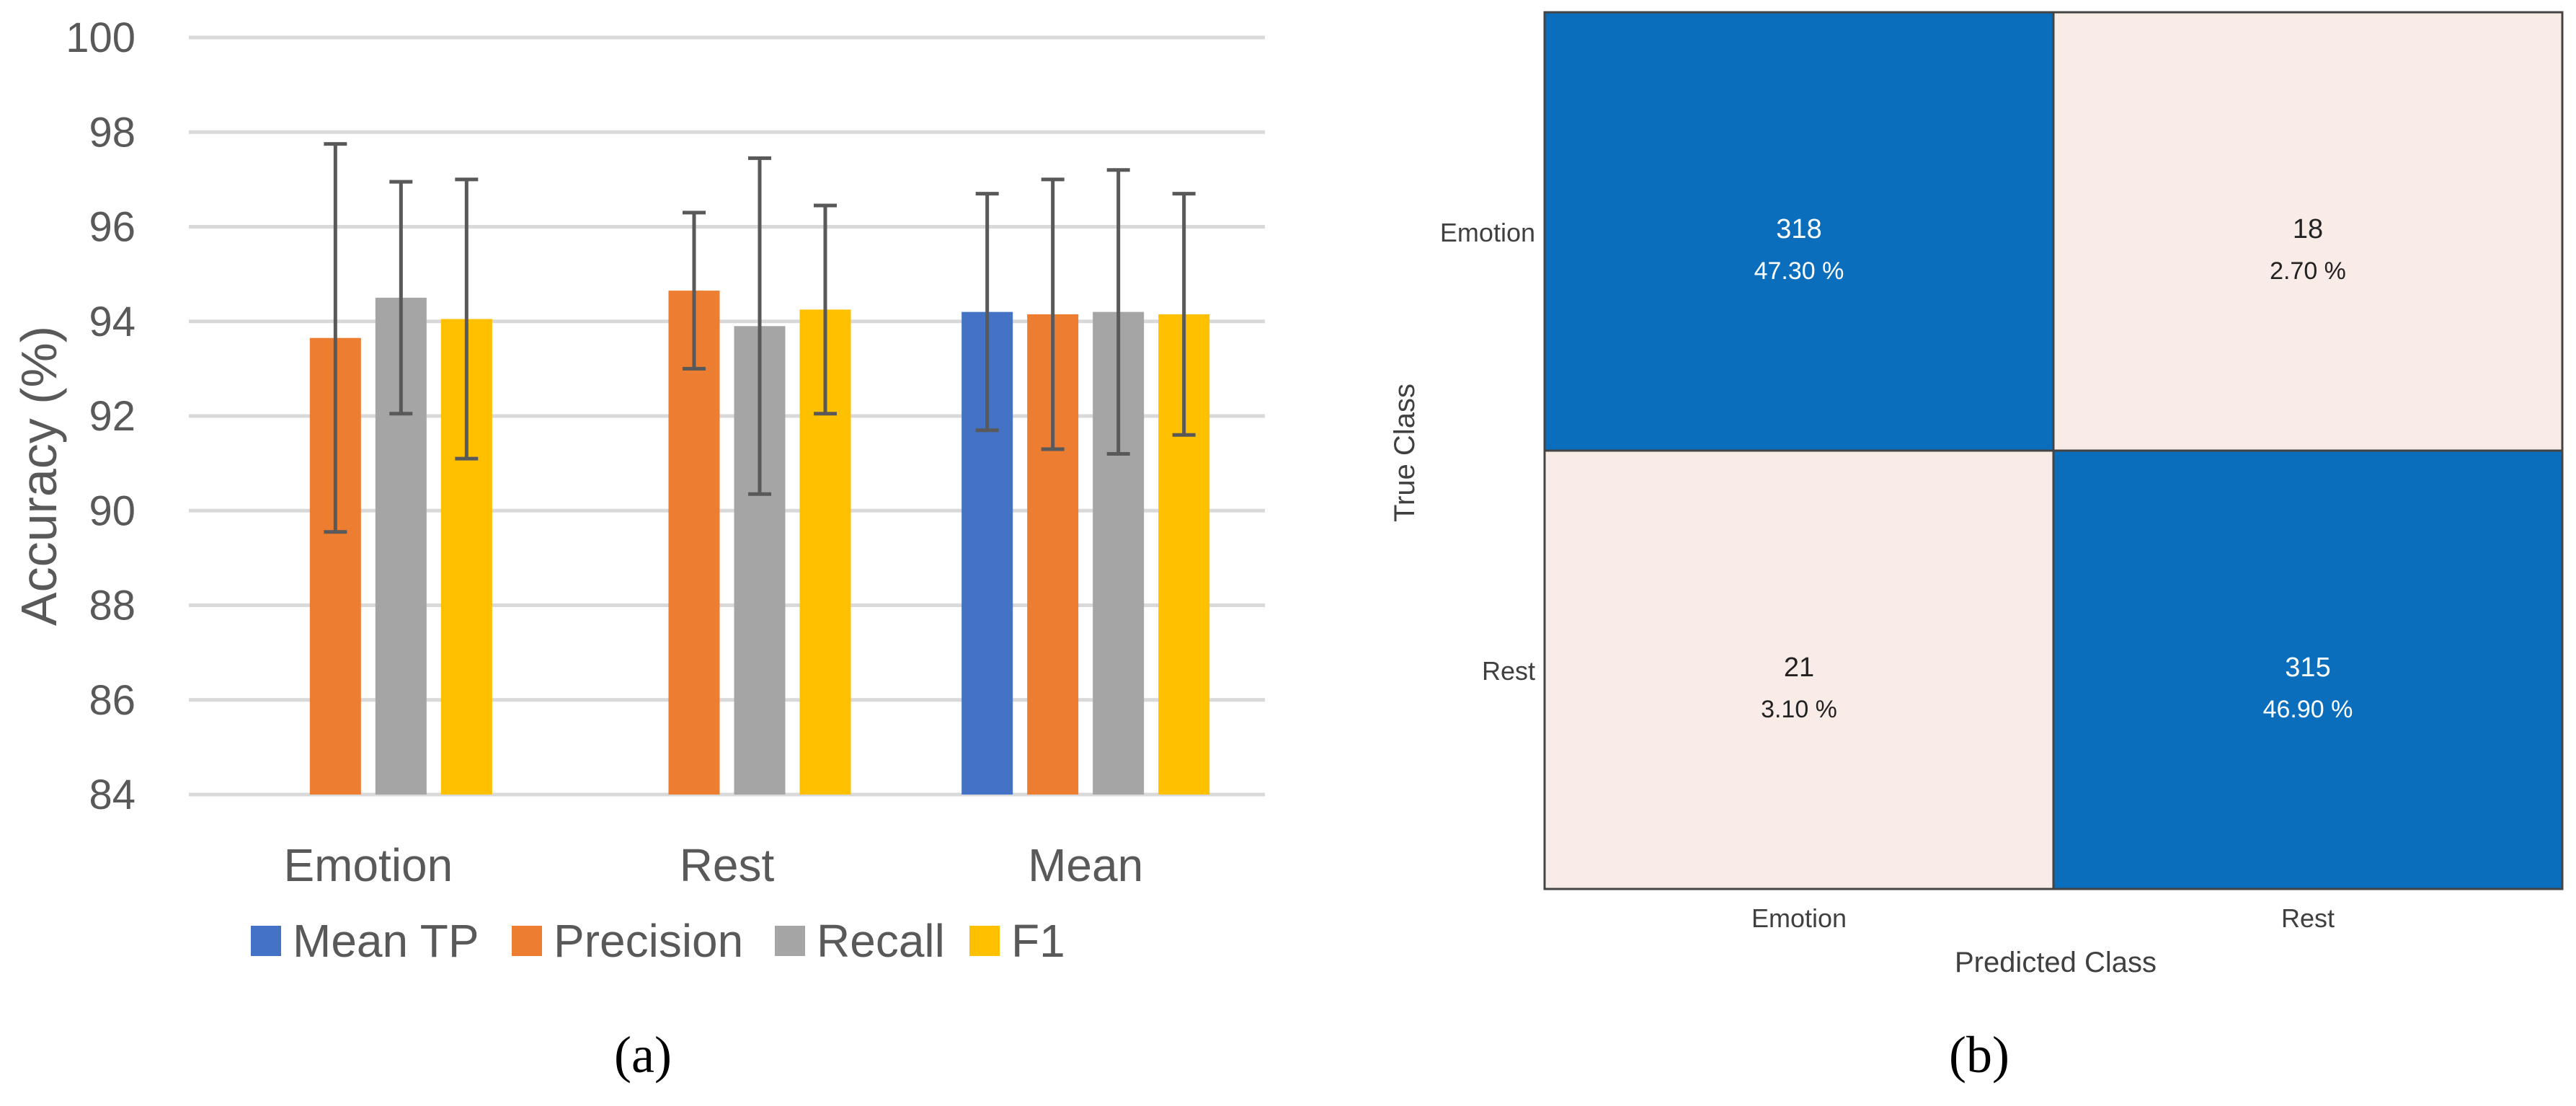 The width and height of the screenshot is (2576, 1106). Describe the element at coordinates (1508, 671) in the screenshot. I see `y-class-label: Rest` at that location.